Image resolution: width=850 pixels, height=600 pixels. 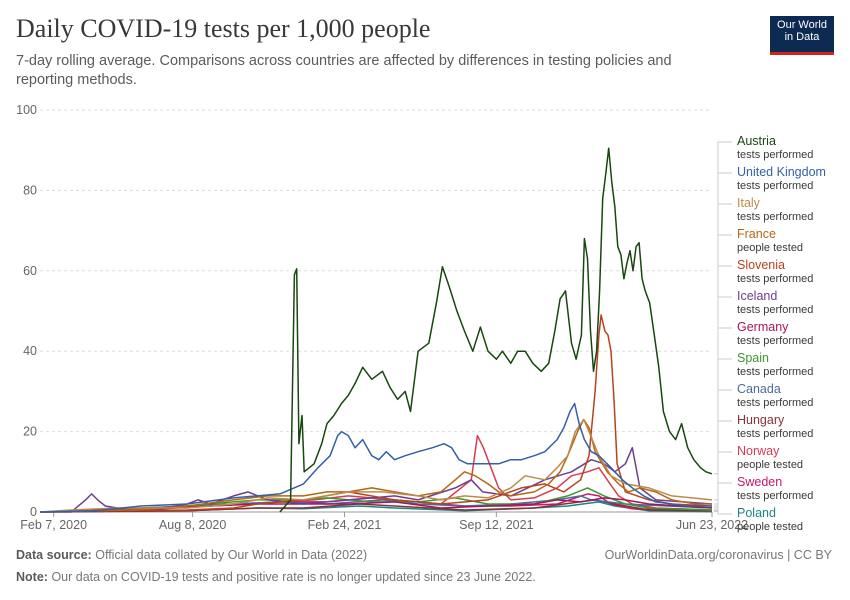 I want to click on legend-item-italy: Italy tests performed, so click(x=775, y=210).